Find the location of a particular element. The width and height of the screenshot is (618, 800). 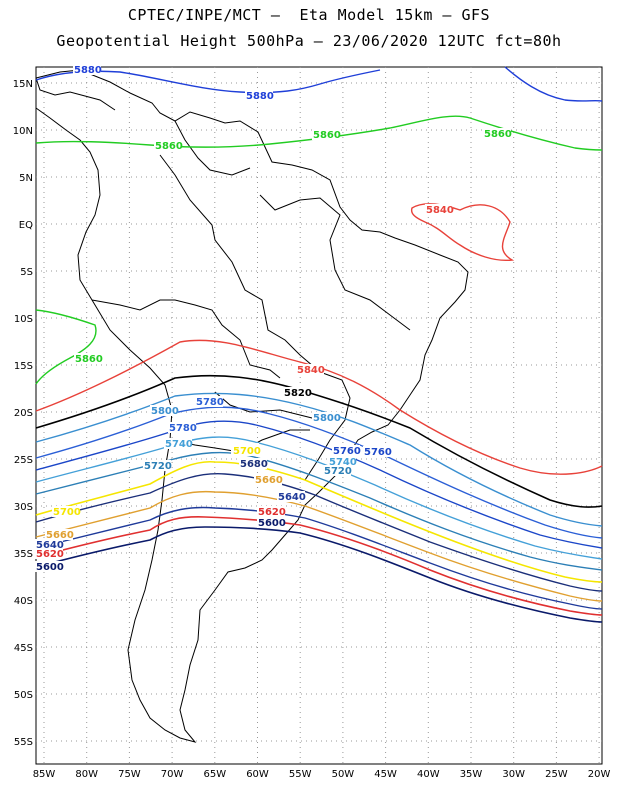

contour-label-5700: 5700 is located at coordinates (247, 451).